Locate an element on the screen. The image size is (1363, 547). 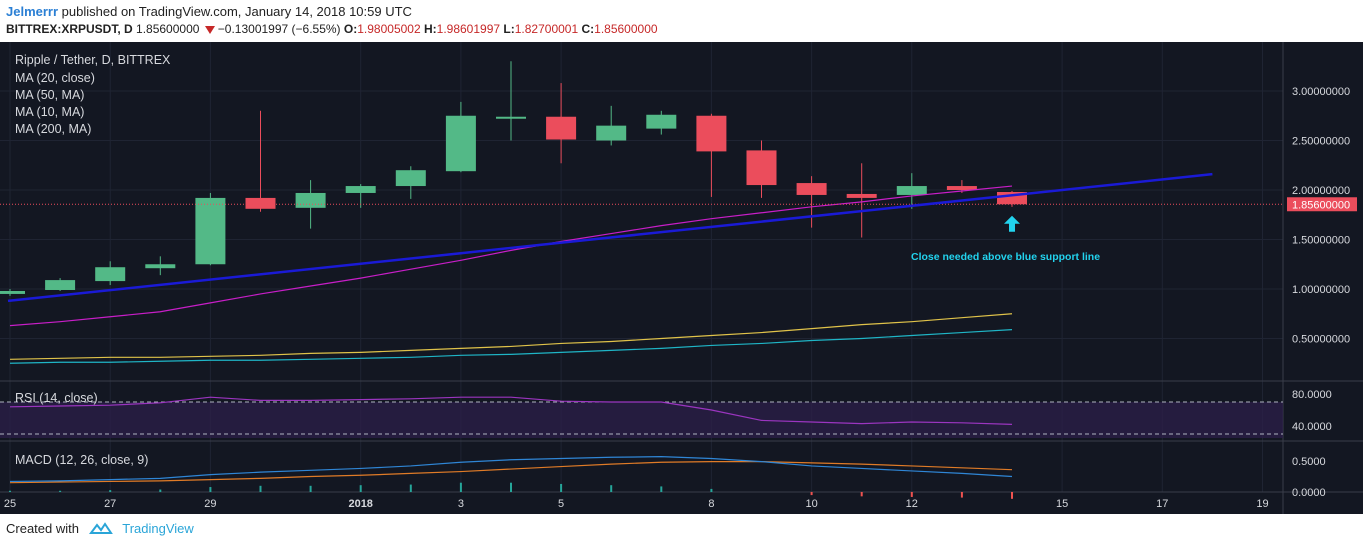
price-tag is located at coordinates (1322, 204).